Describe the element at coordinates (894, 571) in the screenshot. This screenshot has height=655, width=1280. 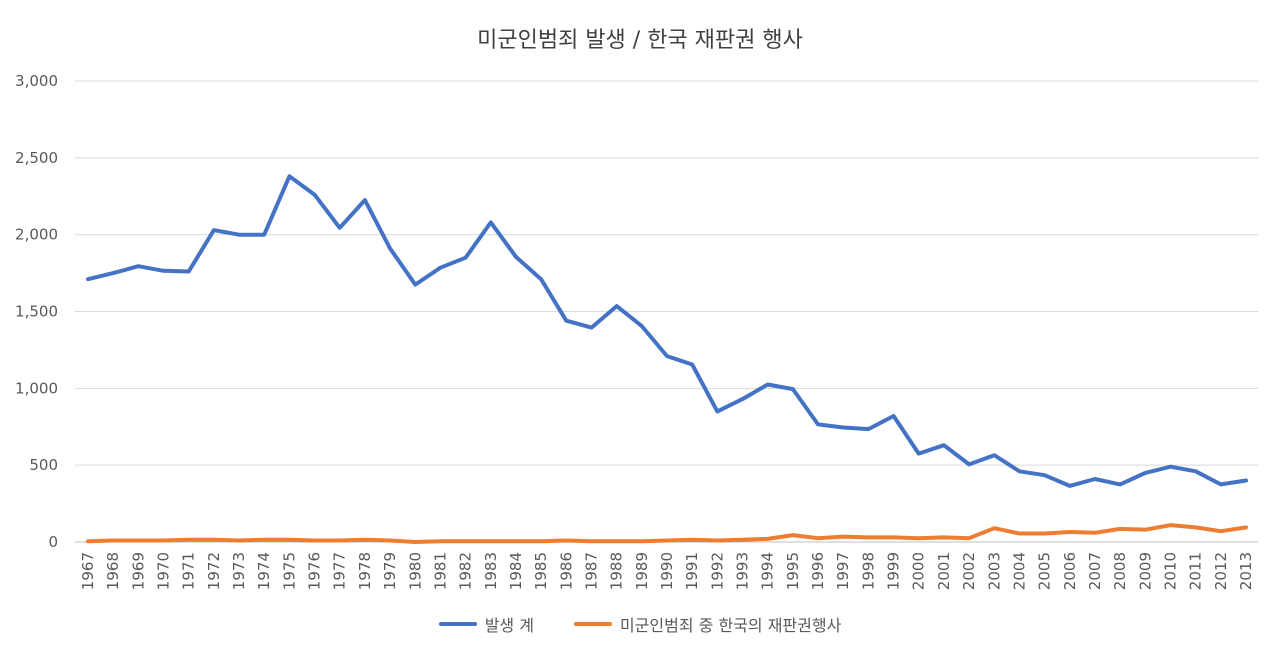
I see `x-tick-label: 1999` at that location.